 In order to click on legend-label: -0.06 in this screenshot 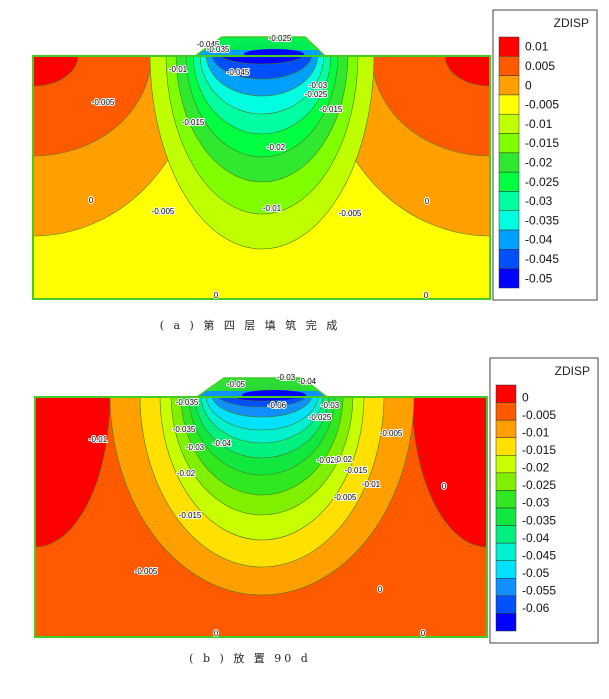, I will do `click(536, 608)`.